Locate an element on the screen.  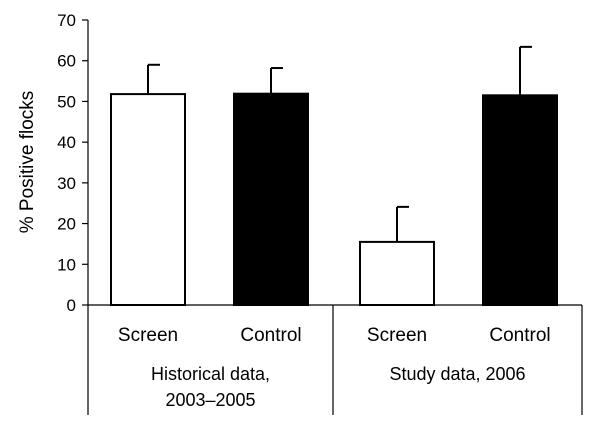
y-tick-label: 20 is located at coordinates (66, 224).